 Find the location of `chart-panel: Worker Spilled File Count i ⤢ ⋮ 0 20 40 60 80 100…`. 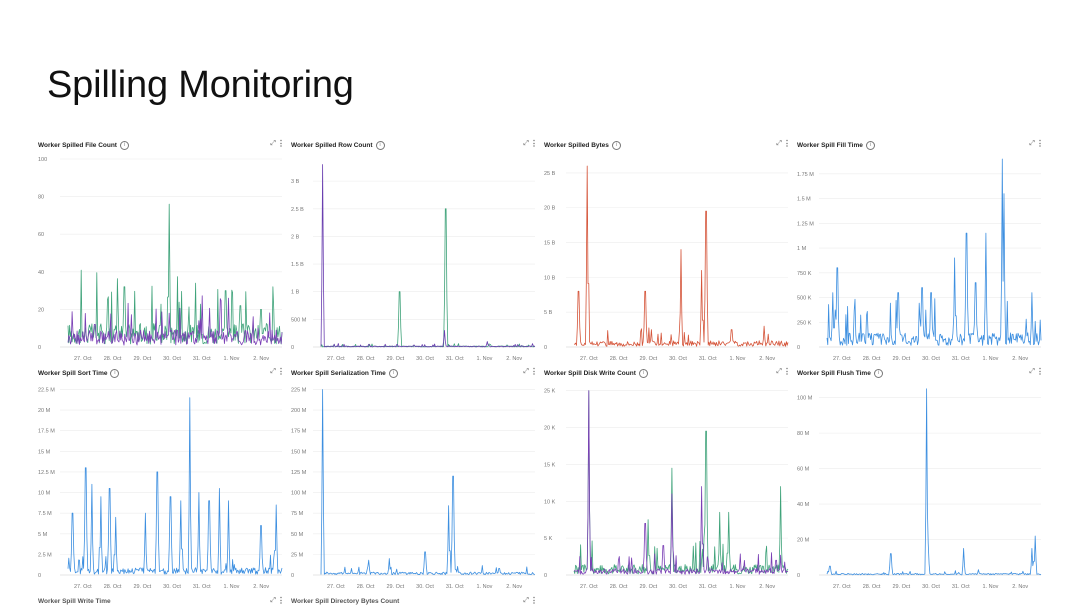

chart-panel: Worker Spilled File Count i ⤢ ⋮ 0 20 40 60 80 100… is located at coordinates (162, 252).